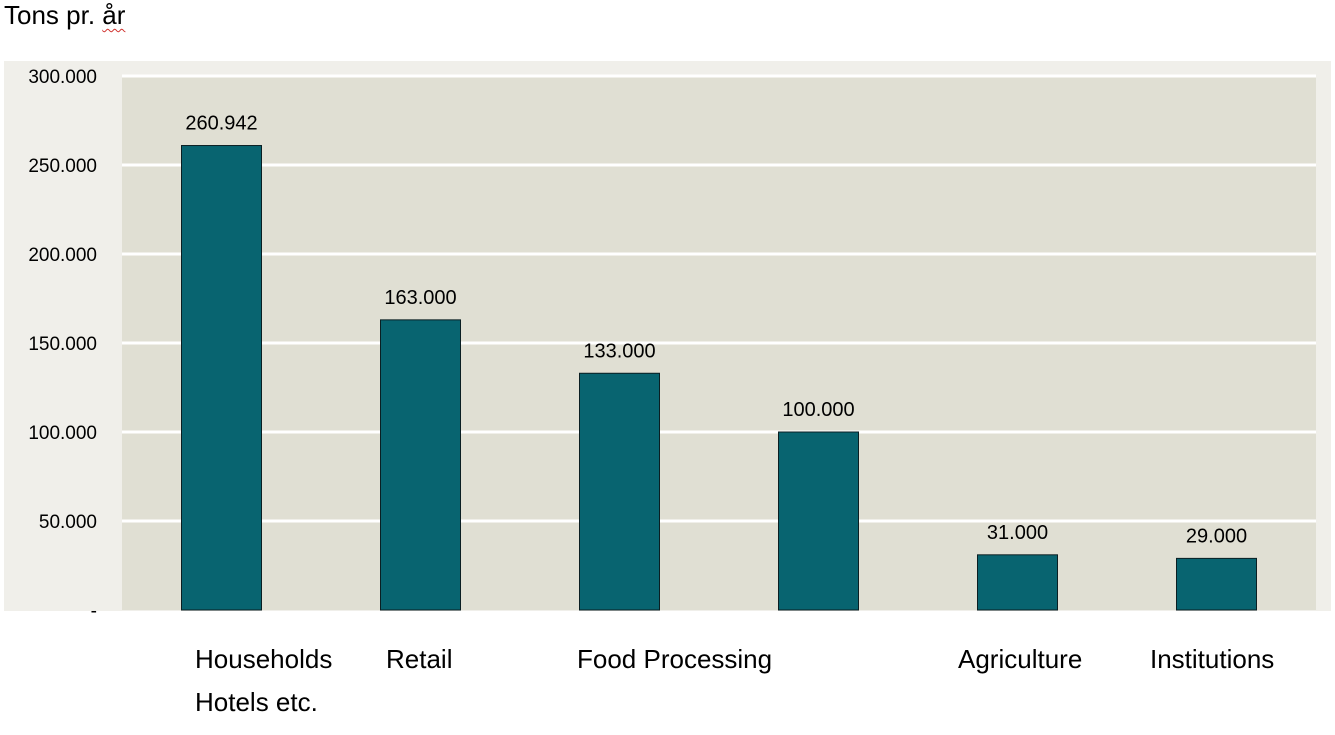 The height and width of the screenshot is (735, 1335). What do you see at coordinates (62, 77) in the screenshot?
I see `y-tick-label: 300.000` at bounding box center [62, 77].